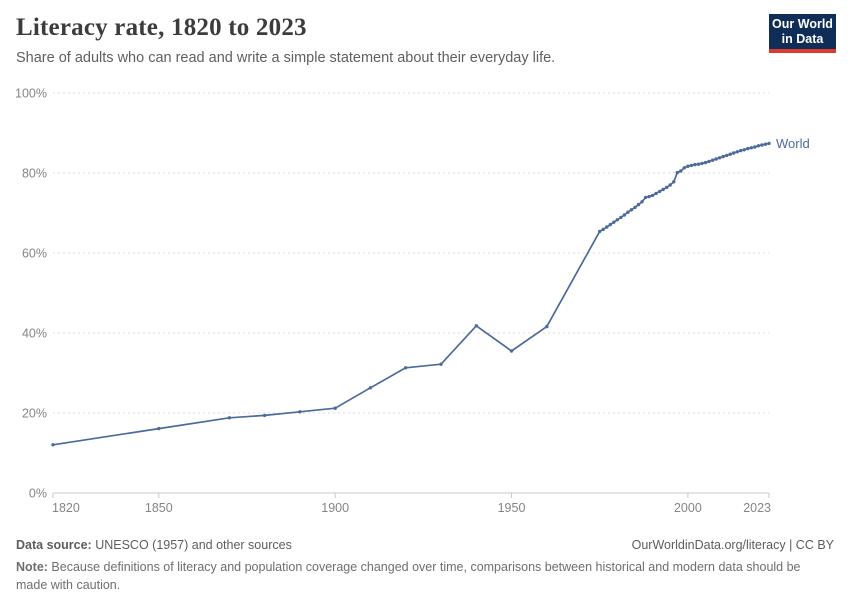 The image size is (850, 600). Describe the element at coordinates (793, 143) in the screenshot. I see `series-end-label-world: World` at that location.